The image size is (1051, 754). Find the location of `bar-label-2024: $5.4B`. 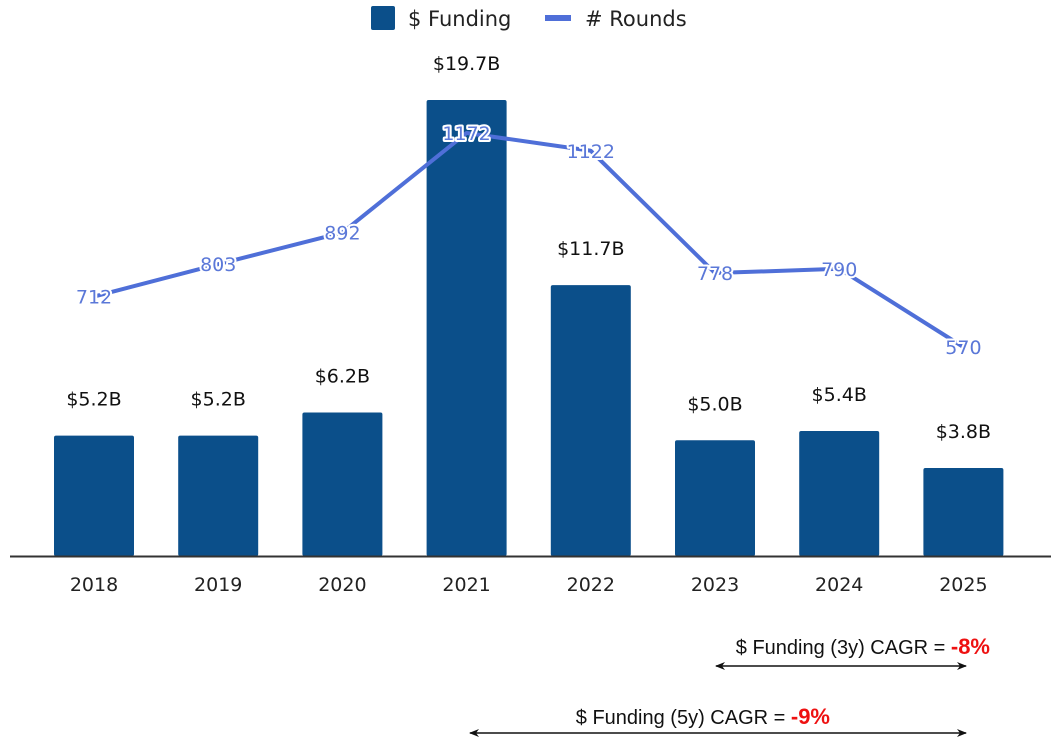

bar-label-2024: $5.4B is located at coordinates (839, 395).